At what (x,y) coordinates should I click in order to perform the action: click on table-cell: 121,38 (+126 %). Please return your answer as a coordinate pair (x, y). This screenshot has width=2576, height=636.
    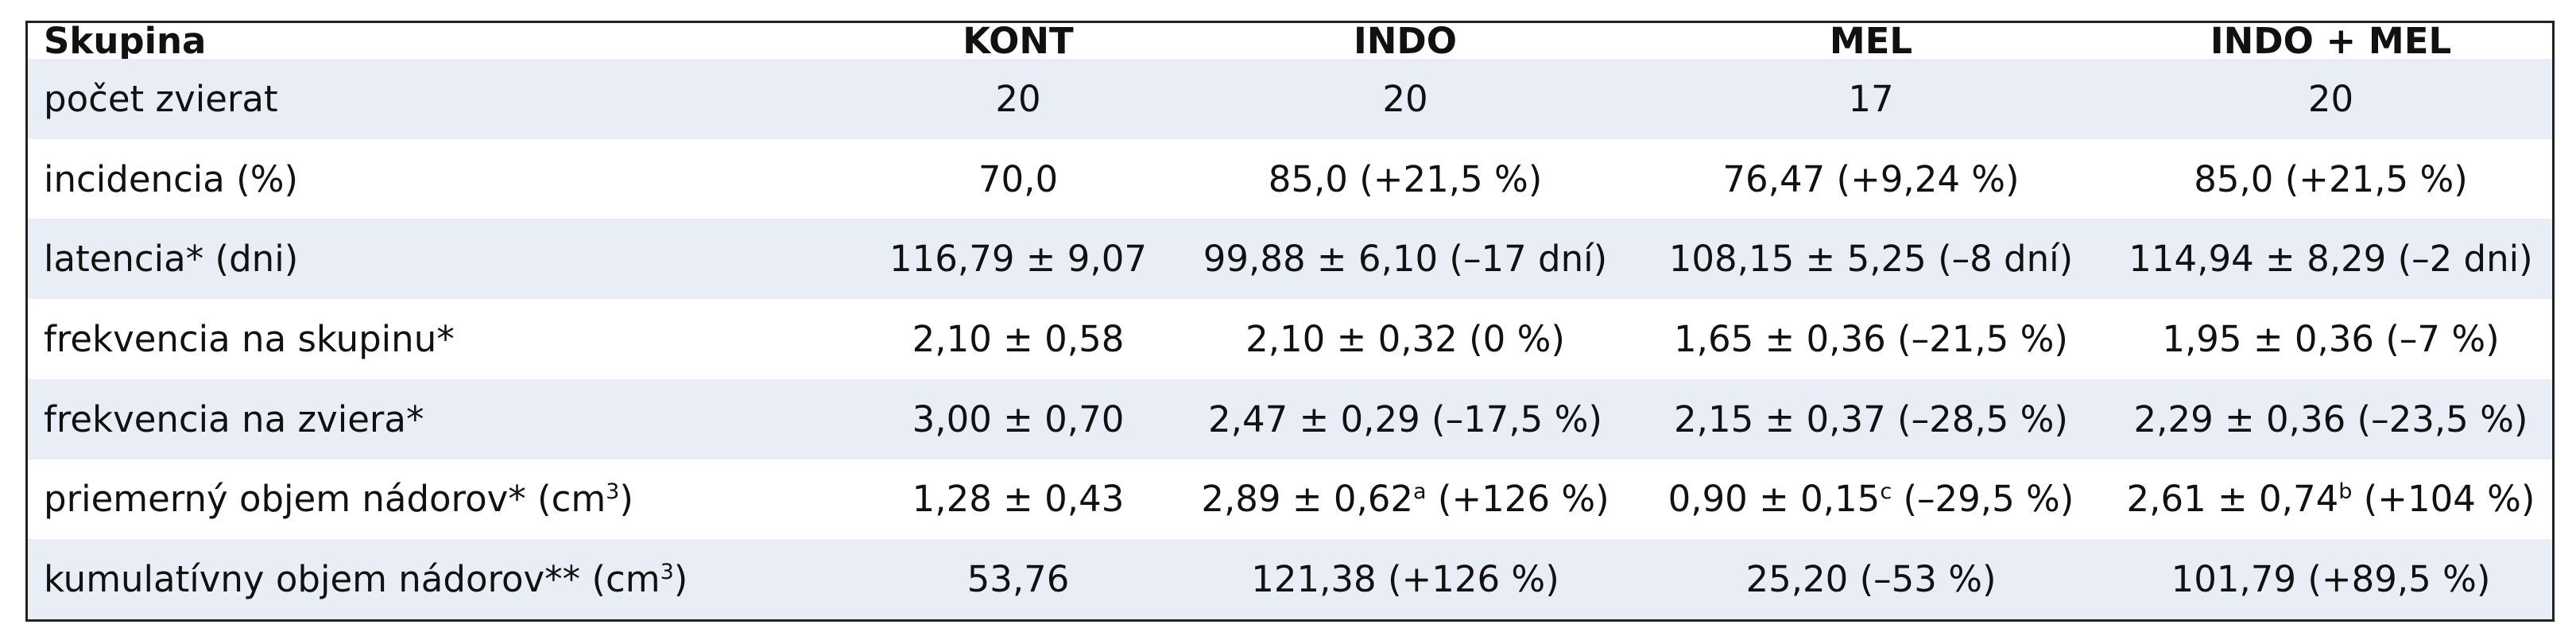
    Looking at the image, I should click on (1405, 579).